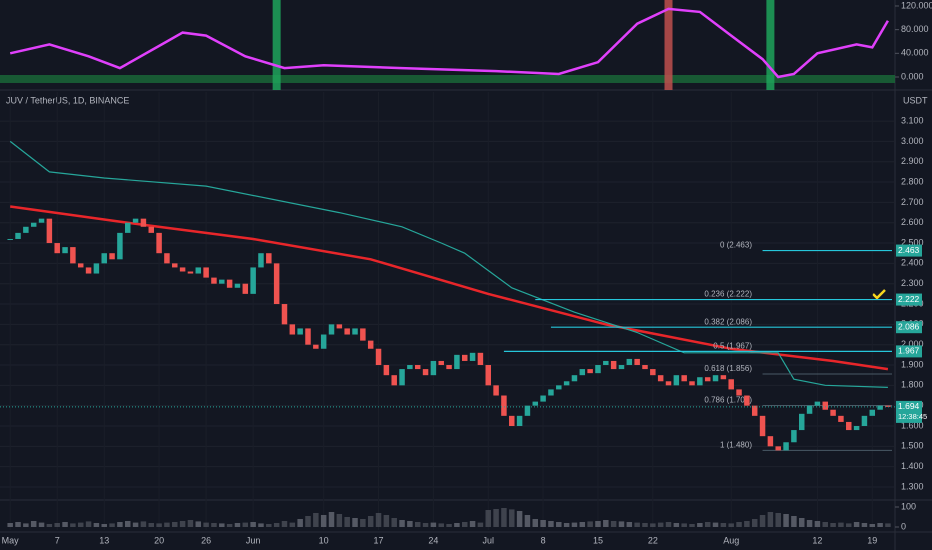 Image resolution: width=932 pixels, height=550 pixels. I want to click on y-tick-label: 3.100, so click(912, 120).